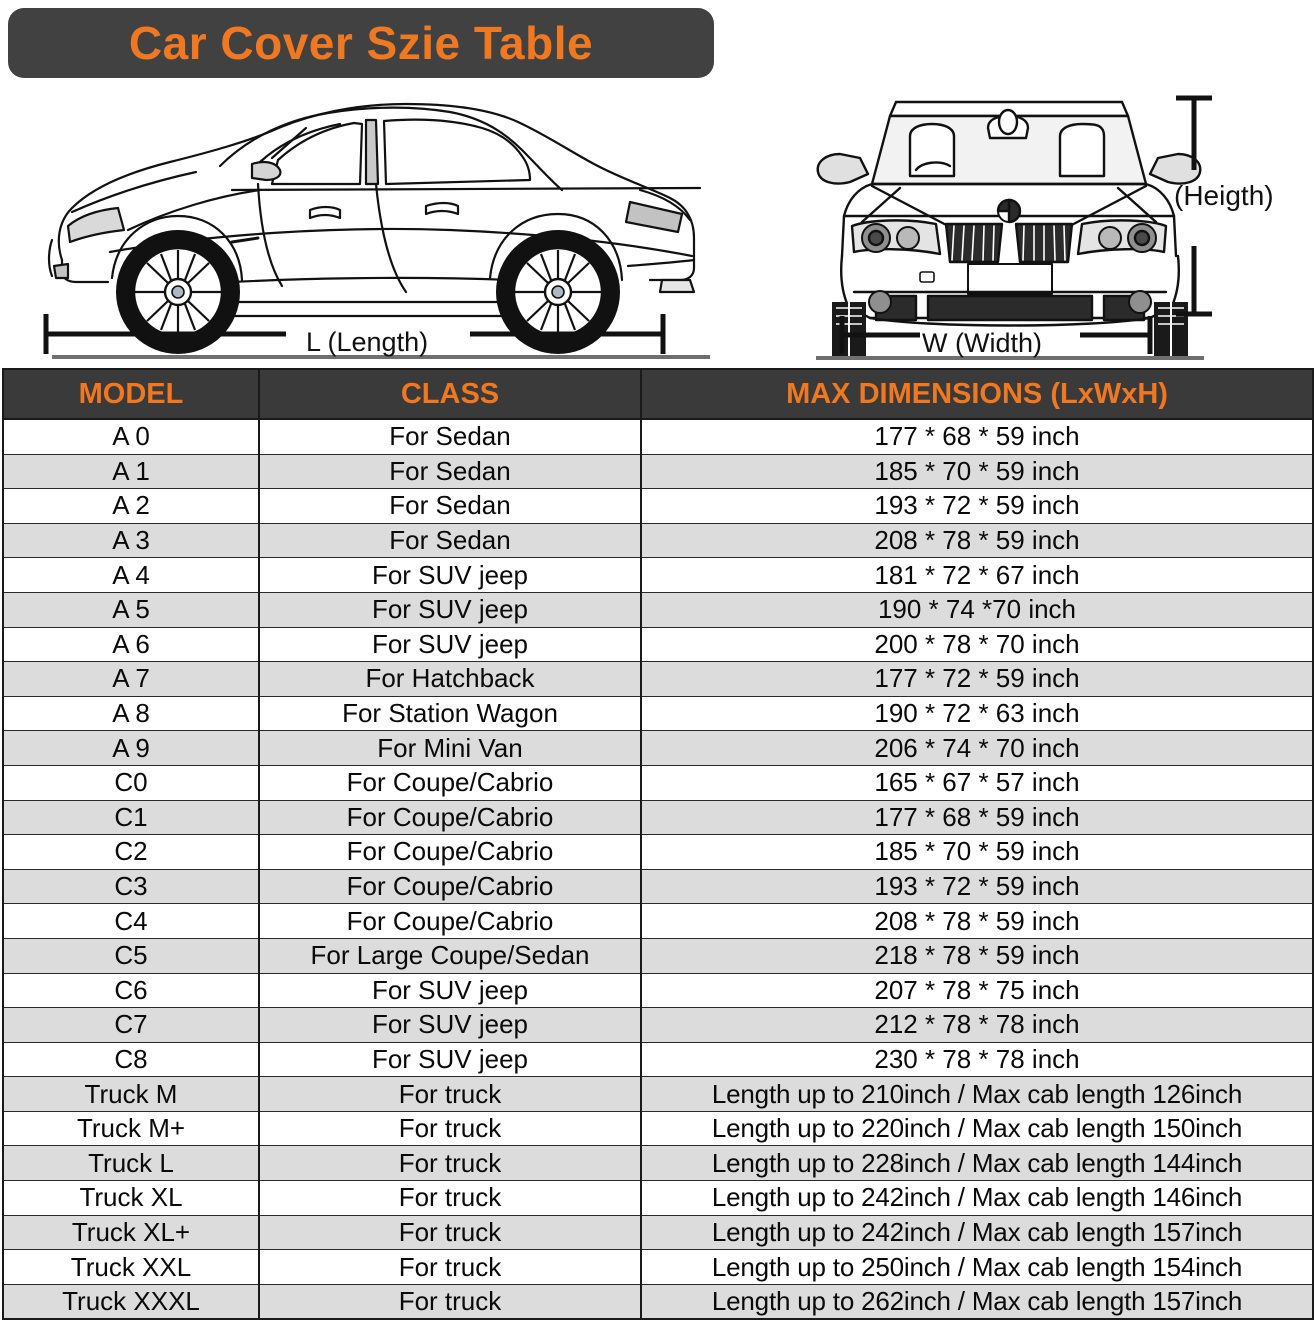  What do you see at coordinates (131, 679) in the screenshot?
I see `cell-model: A 7` at bounding box center [131, 679].